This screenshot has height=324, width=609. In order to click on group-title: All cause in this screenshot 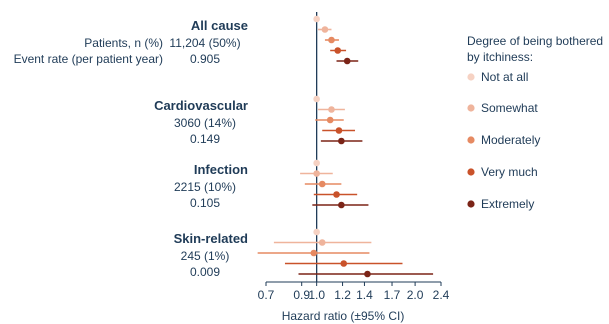, I will do `click(219, 25)`.